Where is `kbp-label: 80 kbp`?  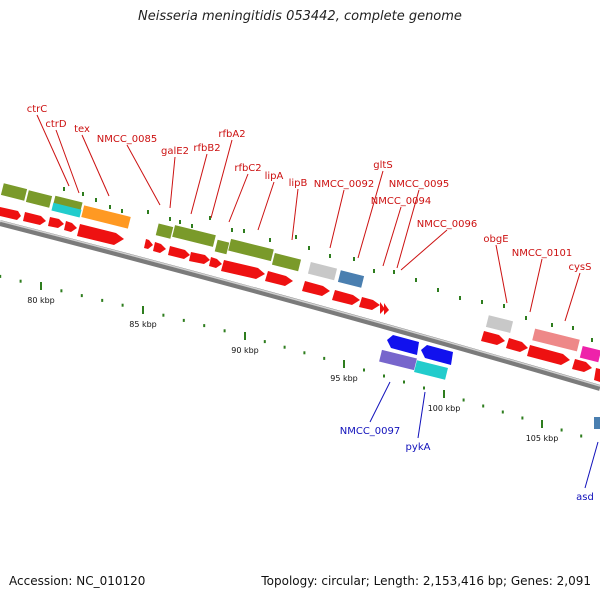
kbp-label: 80 kbp is located at coordinates (41, 300).